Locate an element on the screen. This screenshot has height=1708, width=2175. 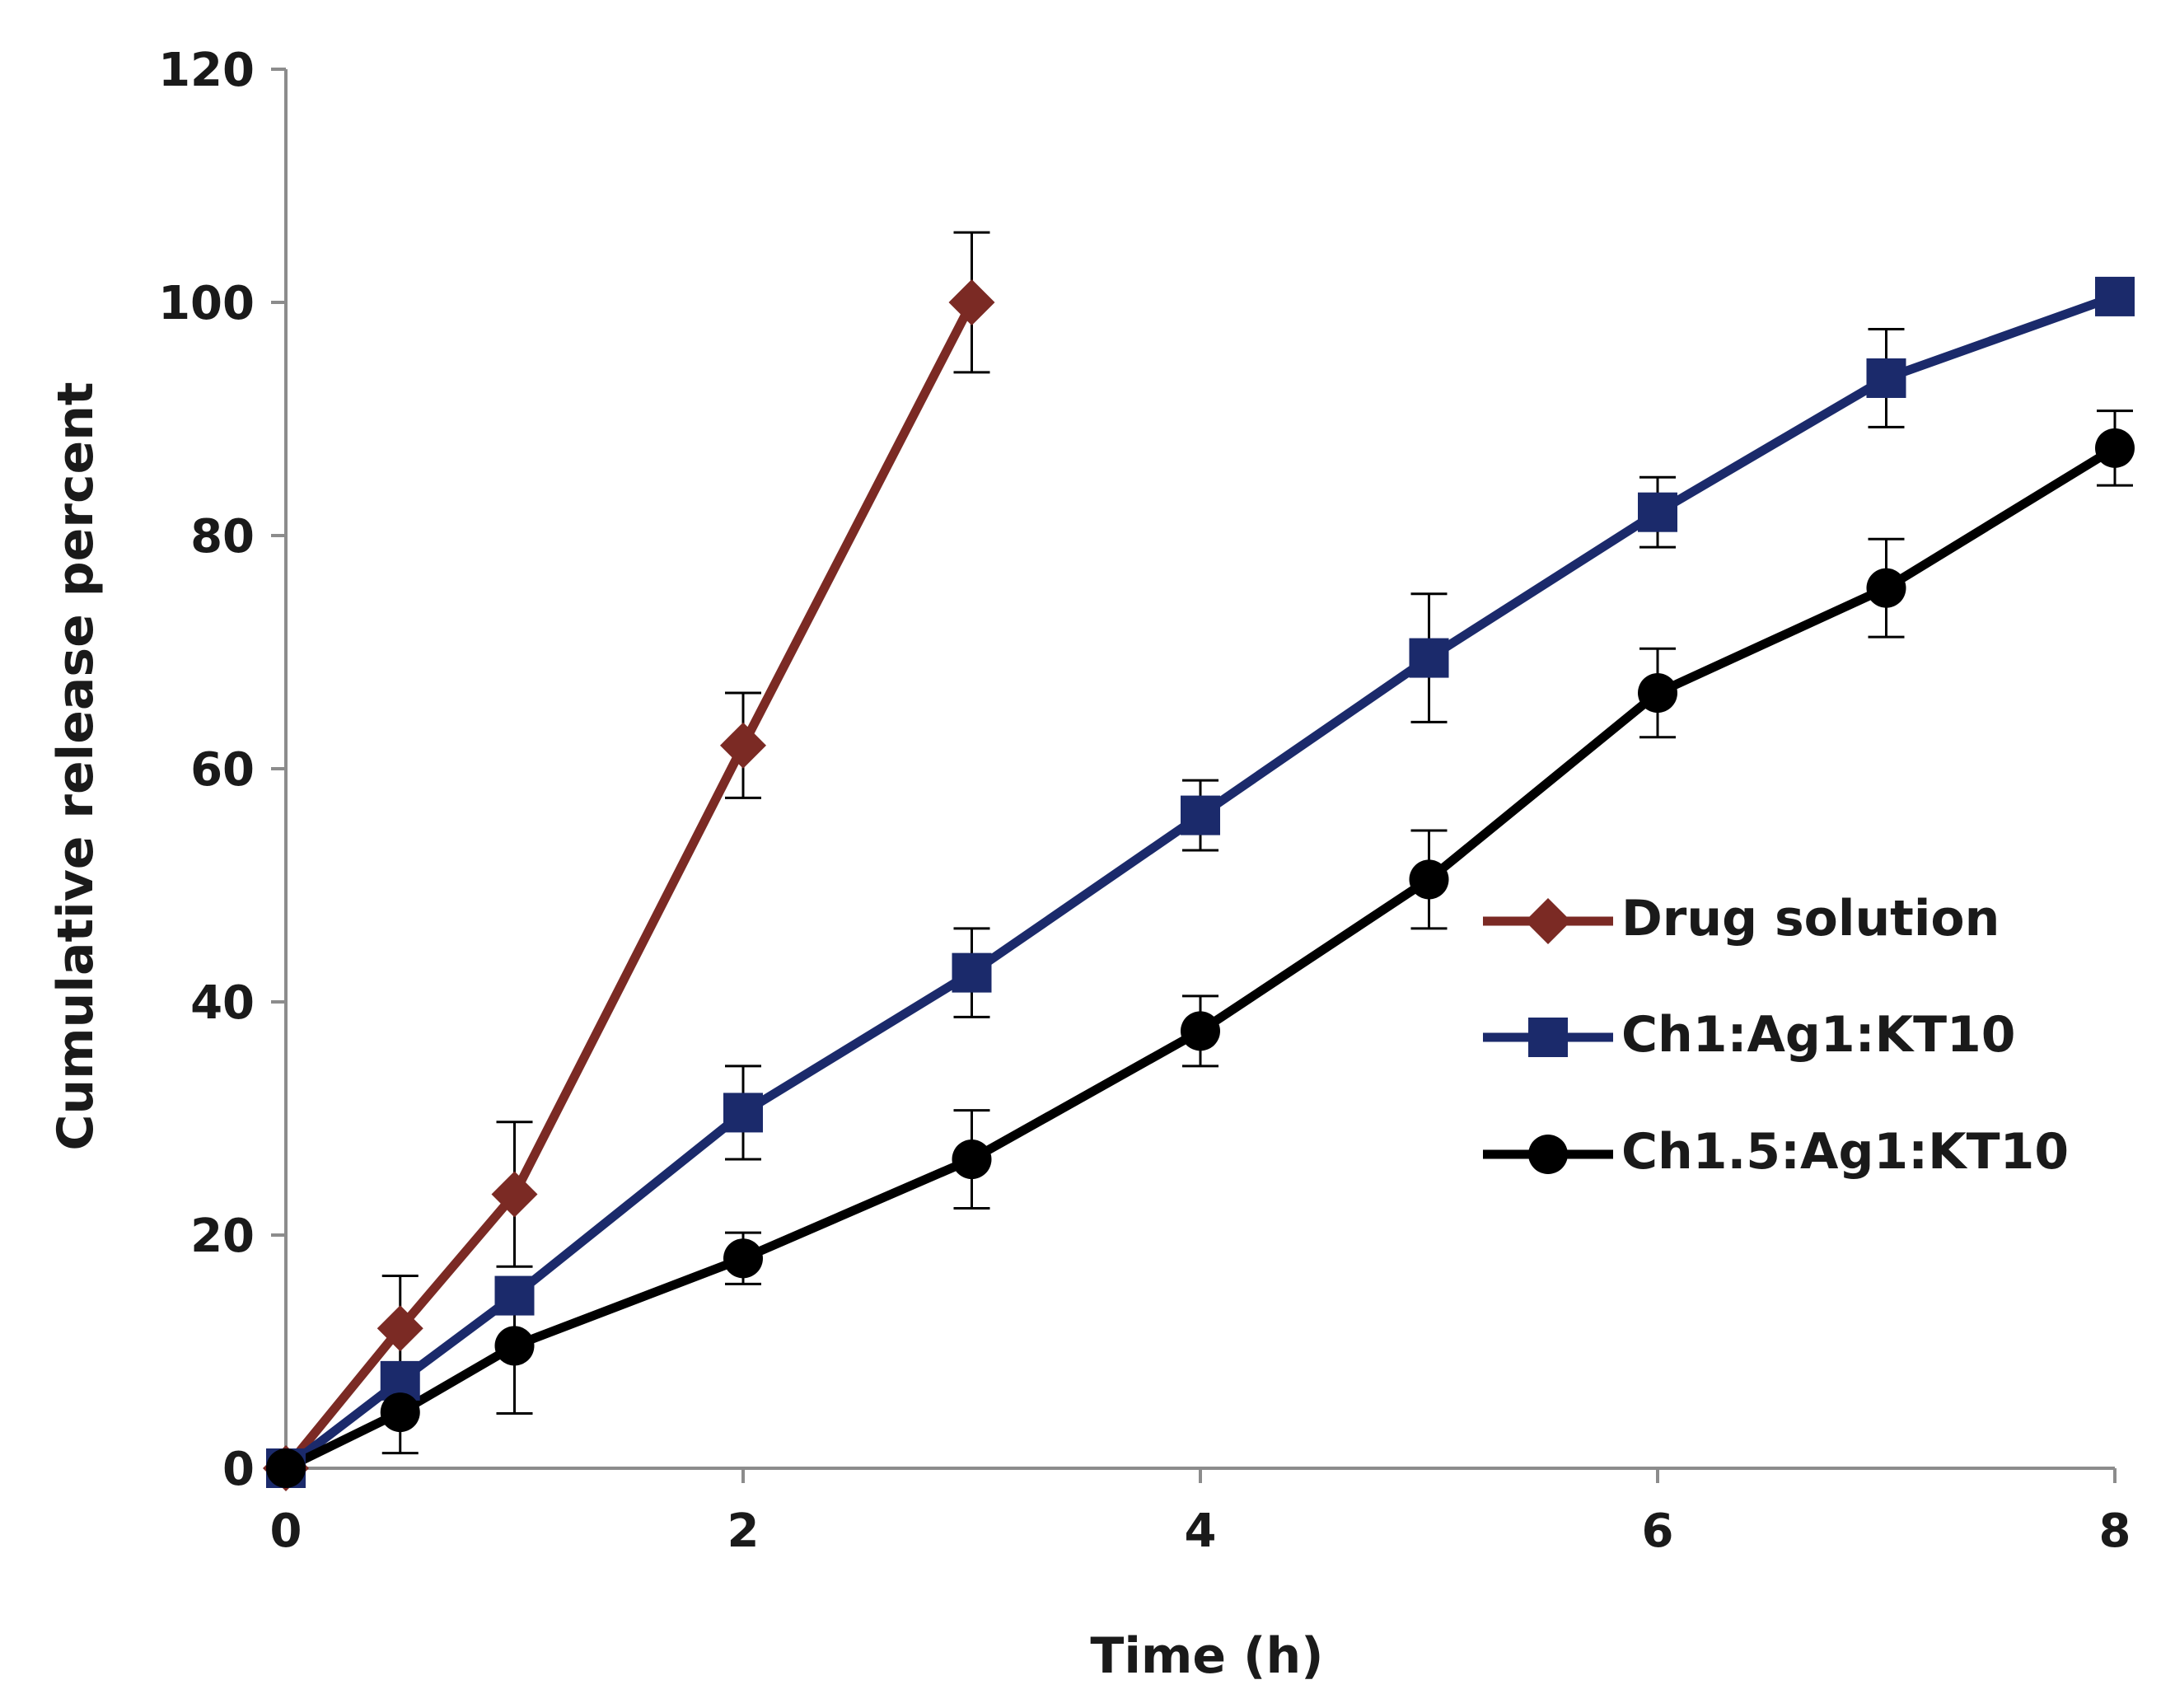
legend-marker-ch1-ag1-kt10 is located at coordinates (1548, 1037).